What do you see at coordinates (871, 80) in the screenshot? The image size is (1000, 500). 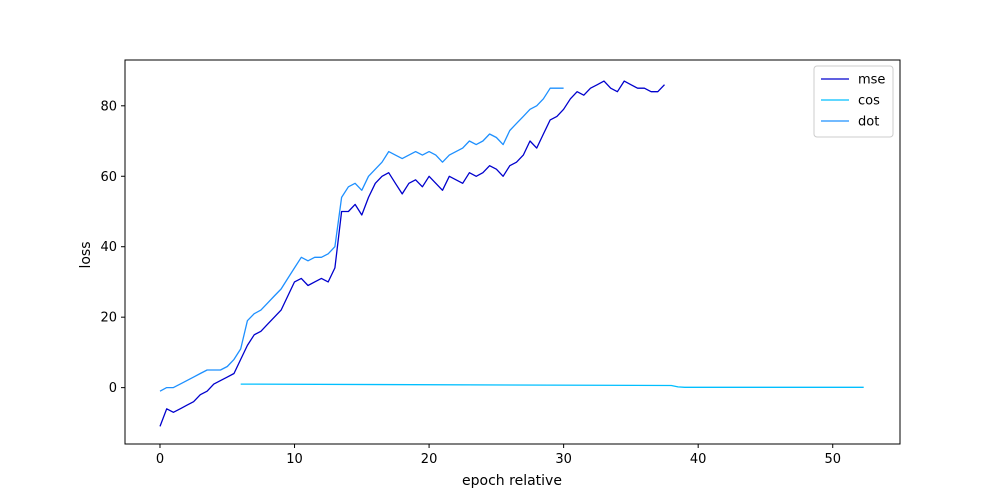 I see `legend-label-mse: mse` at bounding box center [871, 80].